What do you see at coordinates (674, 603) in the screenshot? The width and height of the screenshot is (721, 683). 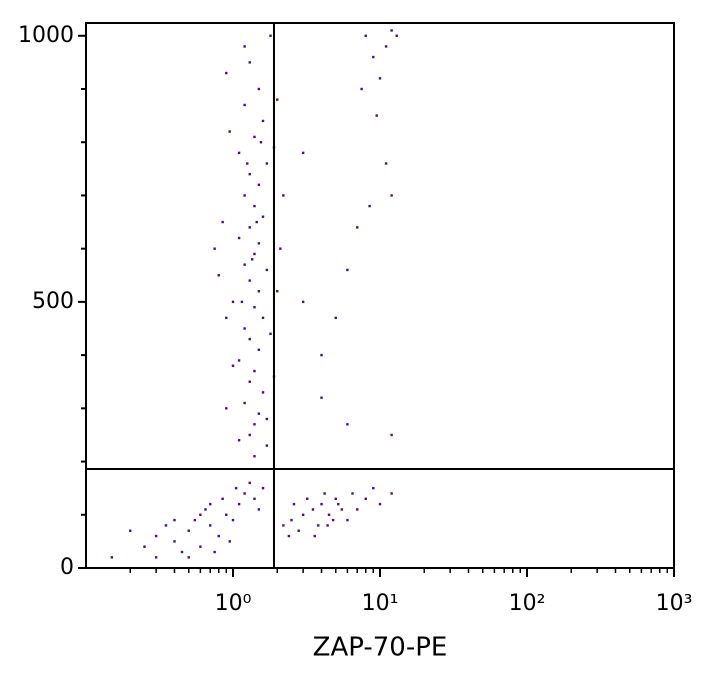 I see `x-tick-label: 10³` at bounding box center [674, 603].